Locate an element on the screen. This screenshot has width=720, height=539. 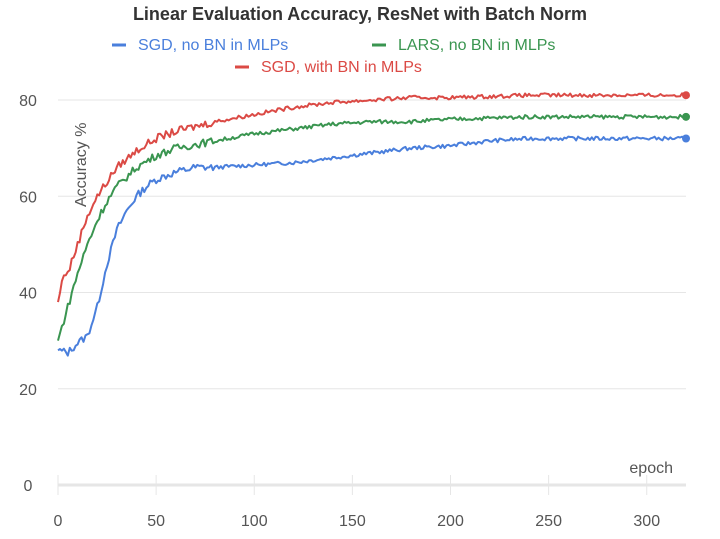
y-tick-label: 40 is located at coordinates (28, 294).